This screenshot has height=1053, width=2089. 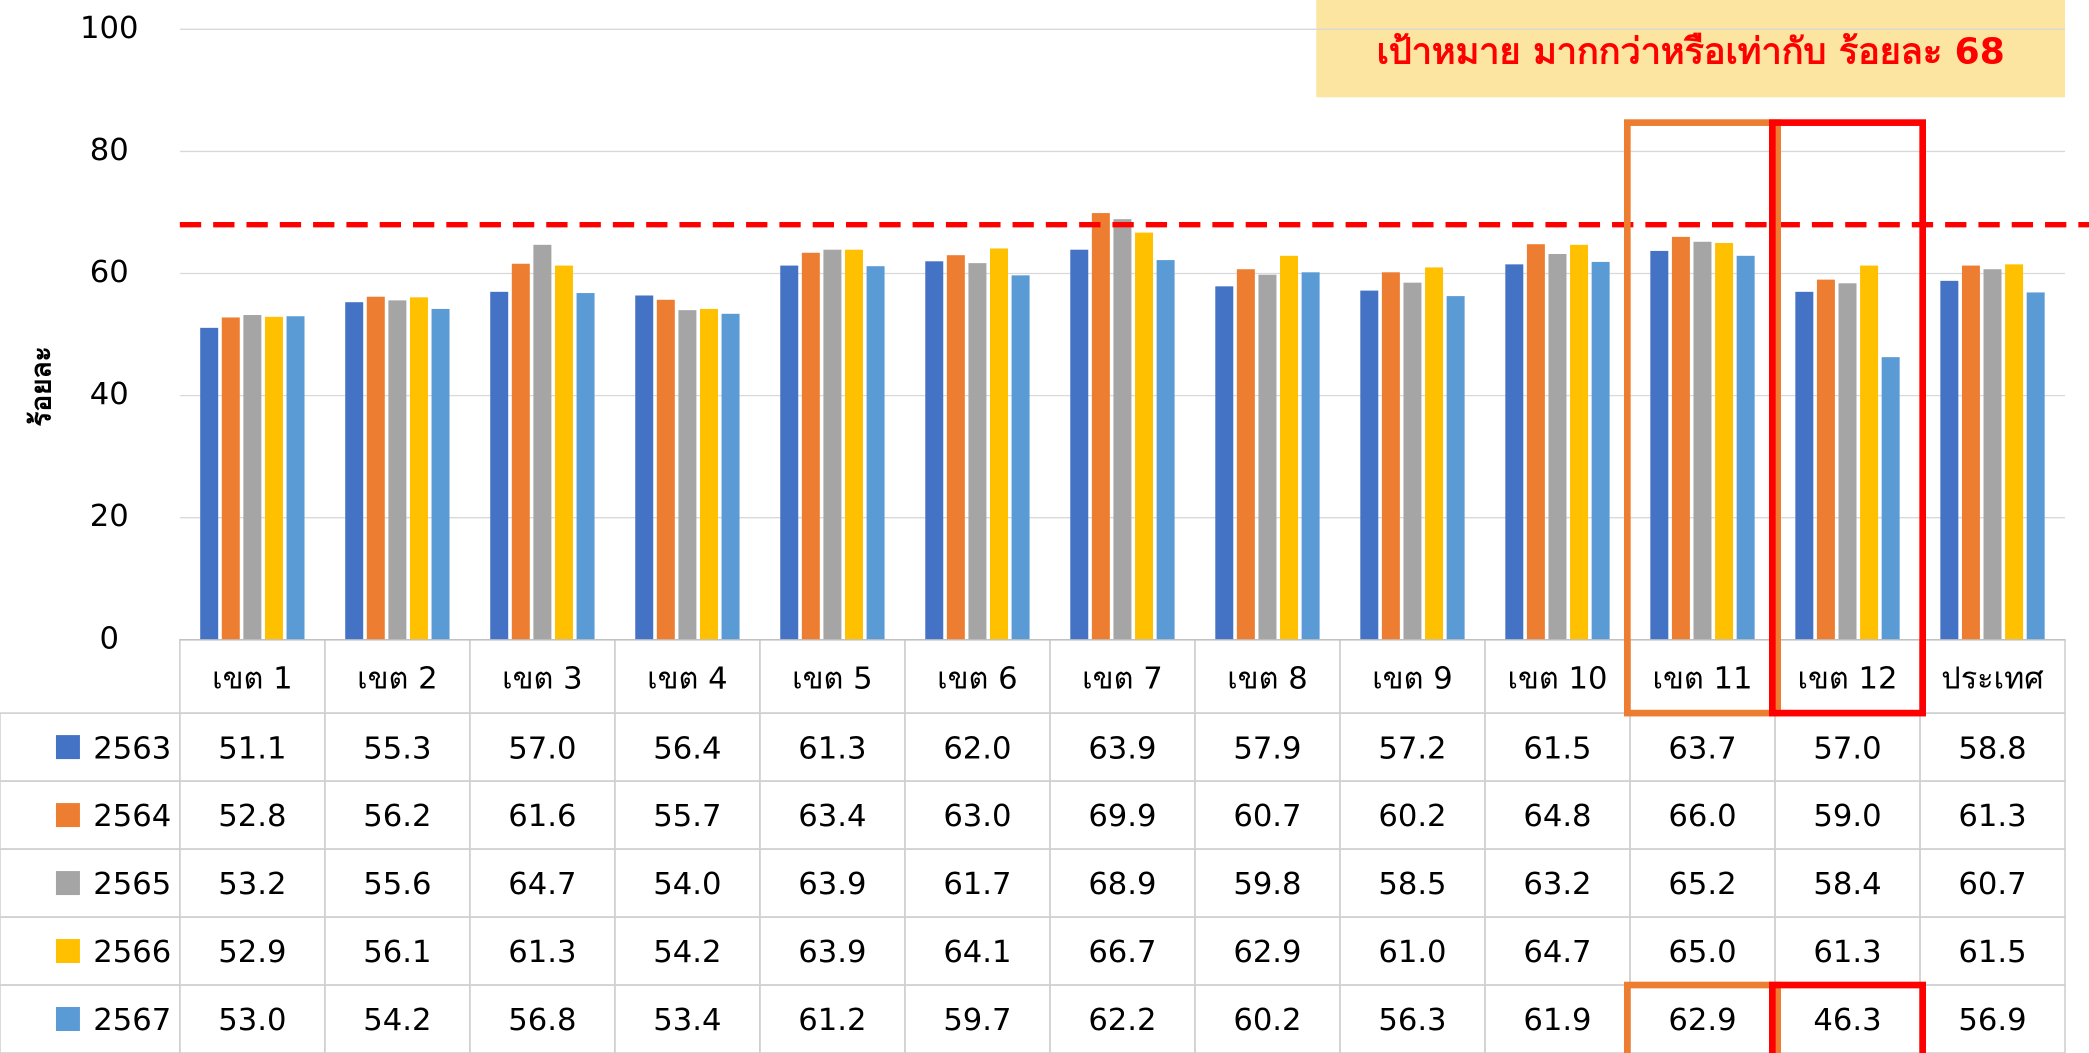 What do you see at coordinates (1557, 816) in the screenshot?
I see `table-value: 64.8` at bounding box center [1557, 816].